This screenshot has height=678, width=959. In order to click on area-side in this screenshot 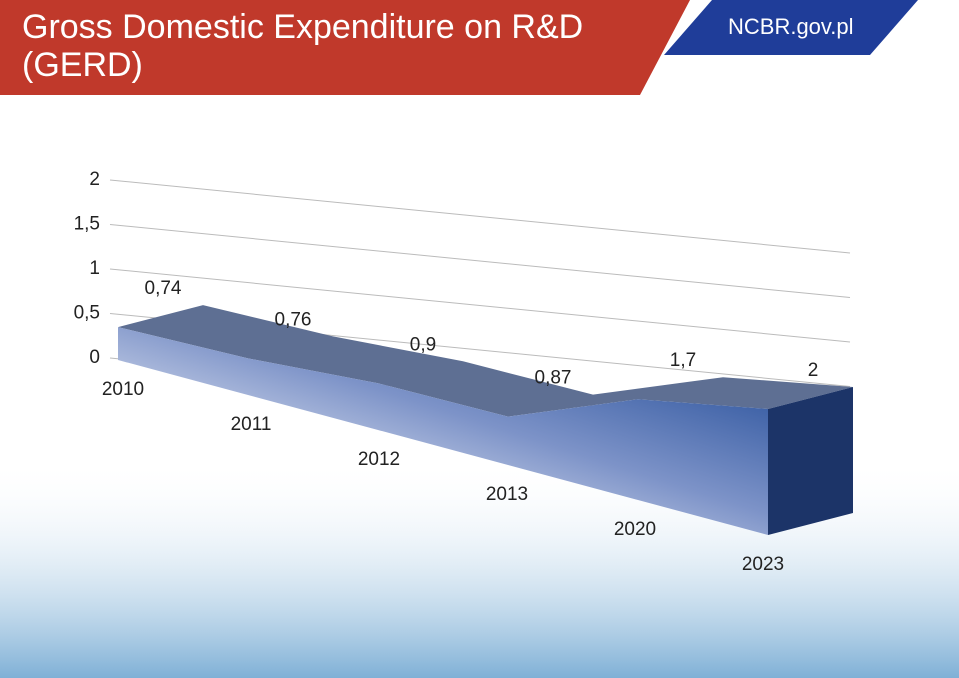, I will do `click(810, 461)`.